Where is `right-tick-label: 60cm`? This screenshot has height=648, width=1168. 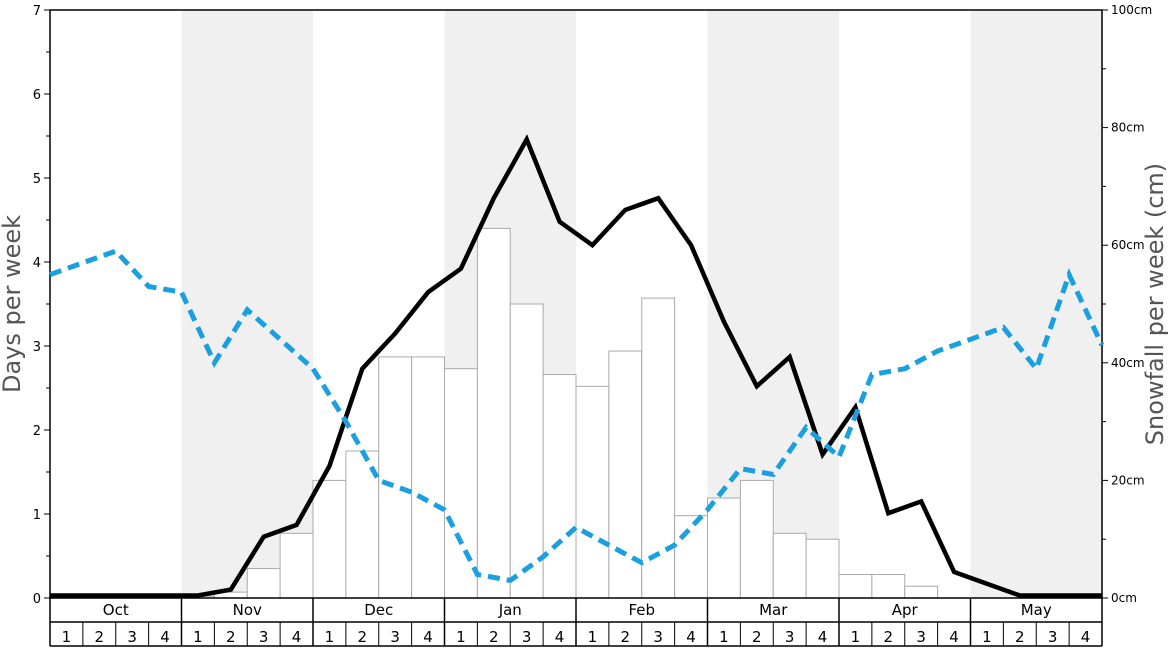 right-tick-label: 60cm is located at coordinates (1128, 245).